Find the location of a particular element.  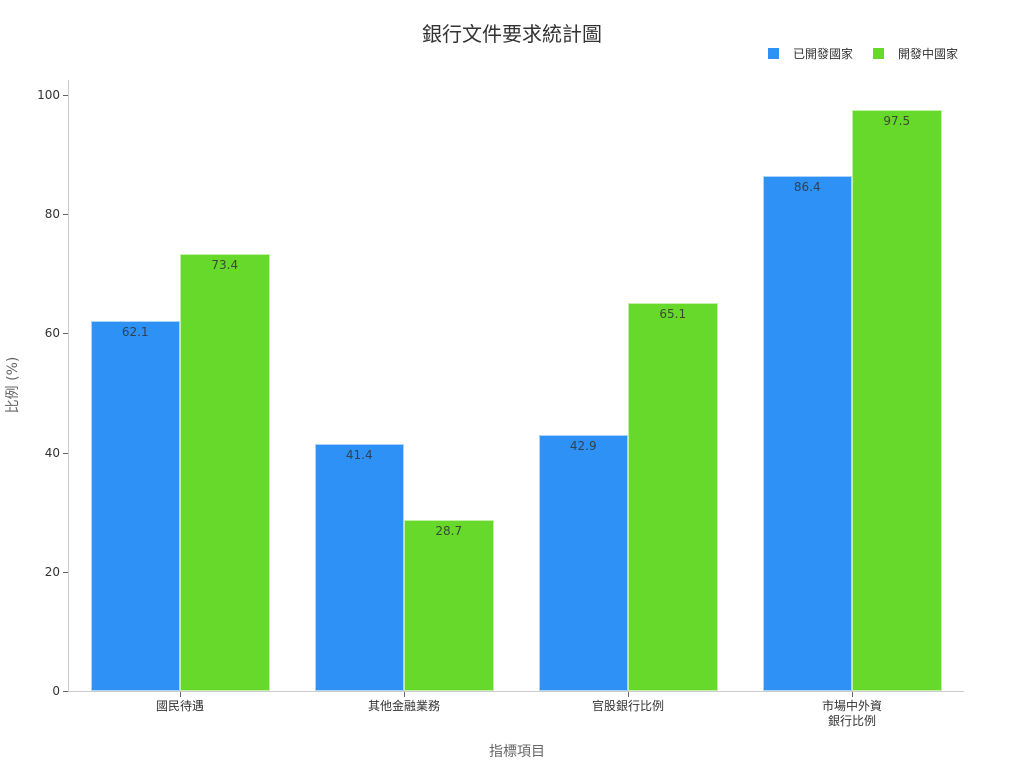

bar-value-label: 97.5 is located at coordinates (897, 120).